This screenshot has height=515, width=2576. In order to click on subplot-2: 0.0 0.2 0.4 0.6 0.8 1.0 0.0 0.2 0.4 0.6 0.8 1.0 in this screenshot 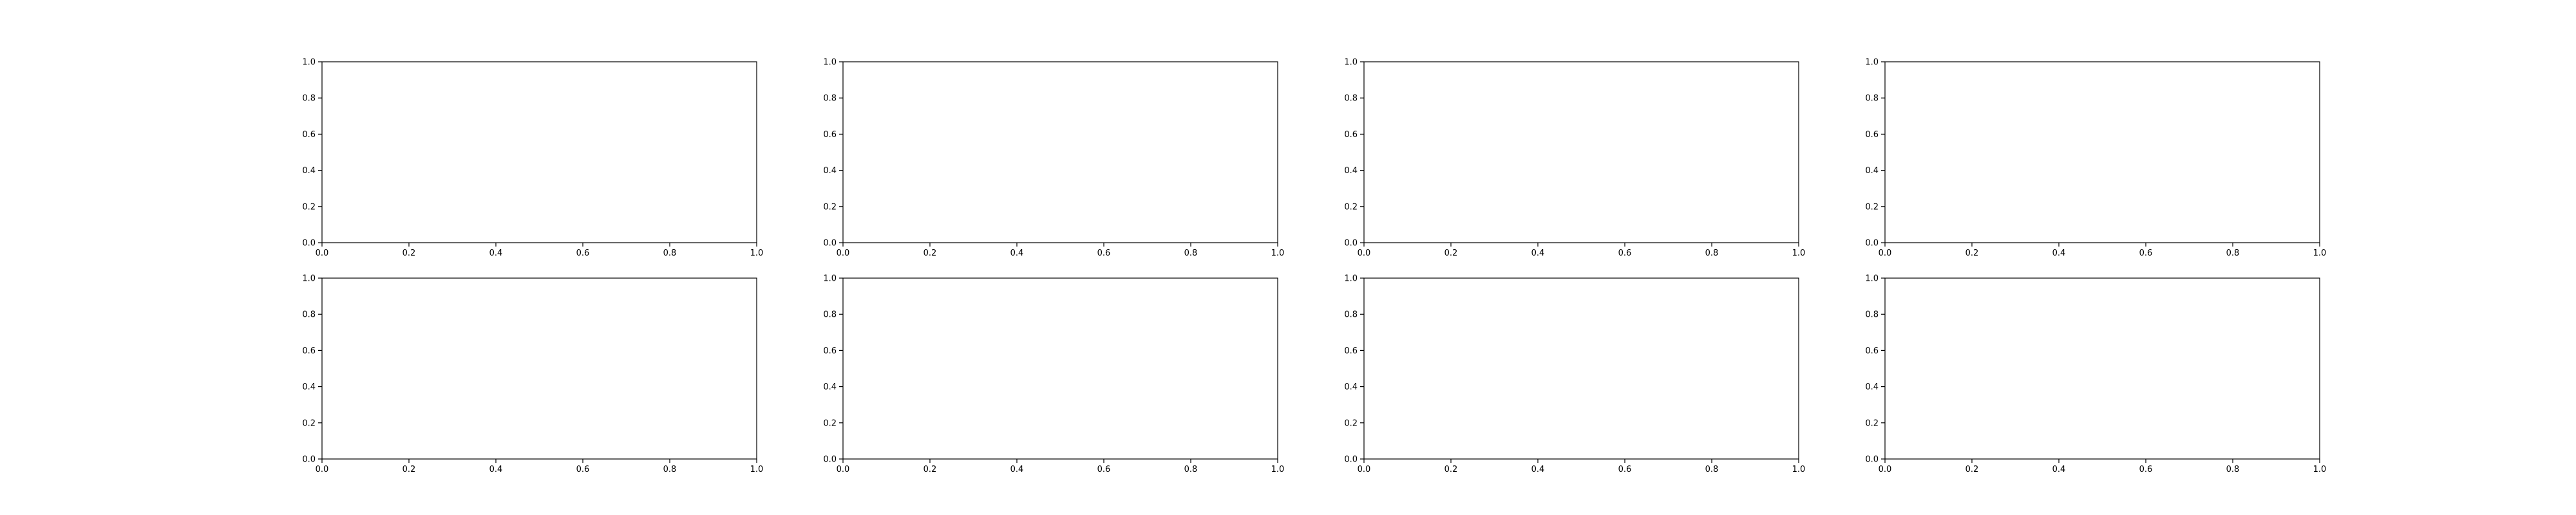, I will do `click(1053, 158)`.